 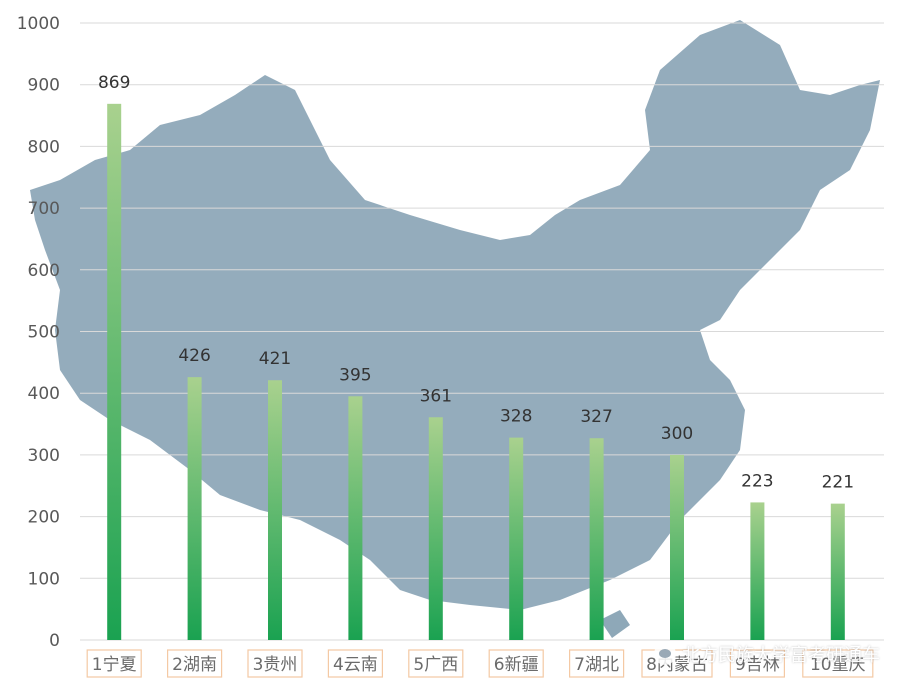 What do you see at coordinates (44, 456) in the screenshot?
I see `y-tick-label: 300` at bounding box center [44, 456].